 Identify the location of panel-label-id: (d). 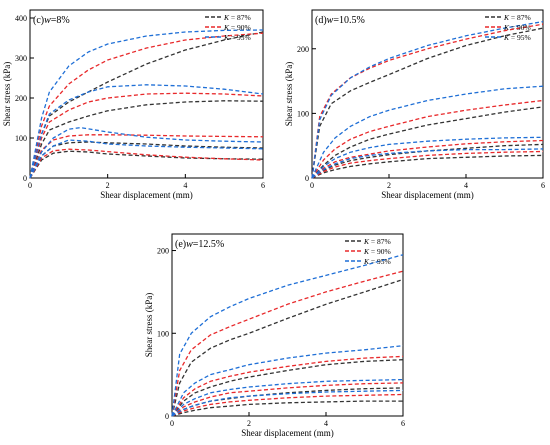
(321, 20).